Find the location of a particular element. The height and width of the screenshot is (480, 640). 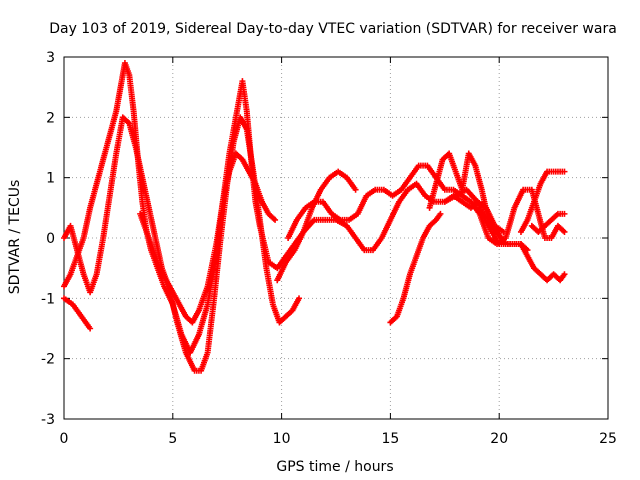

x-tick-label: 10 is located at coordinates (282, 439).